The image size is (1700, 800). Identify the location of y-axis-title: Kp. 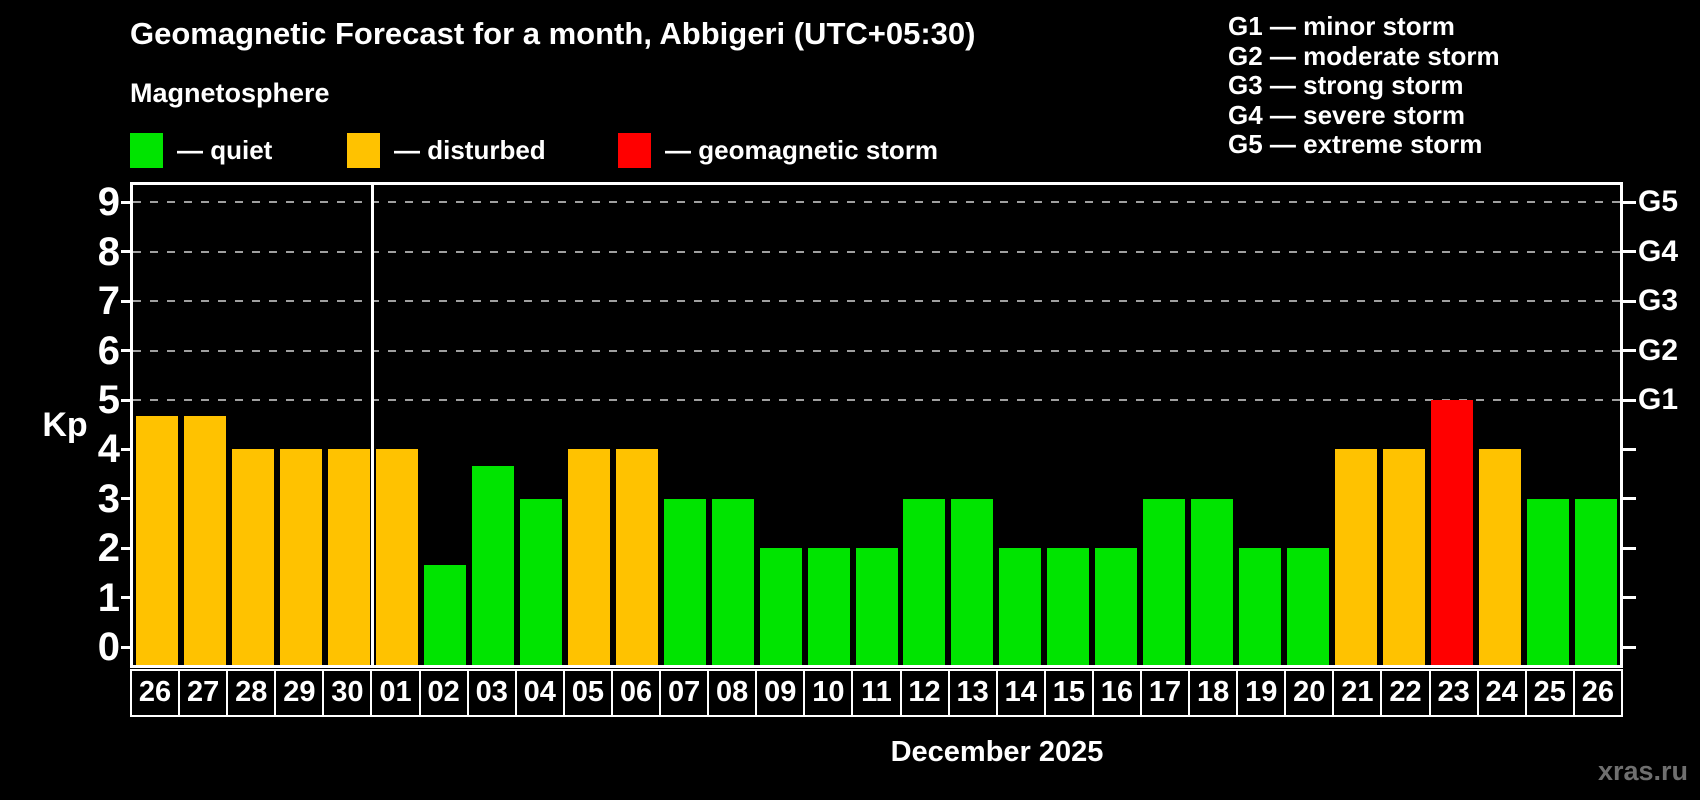
(65, 425).